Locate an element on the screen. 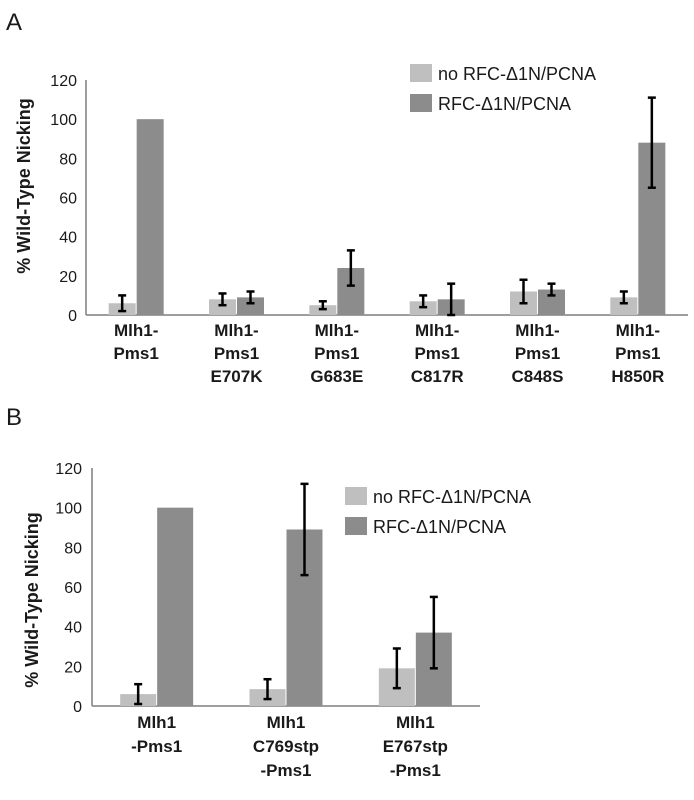 The height and width of the screenshot is (800, 694). error-bars is located at coordinates (286, 594).